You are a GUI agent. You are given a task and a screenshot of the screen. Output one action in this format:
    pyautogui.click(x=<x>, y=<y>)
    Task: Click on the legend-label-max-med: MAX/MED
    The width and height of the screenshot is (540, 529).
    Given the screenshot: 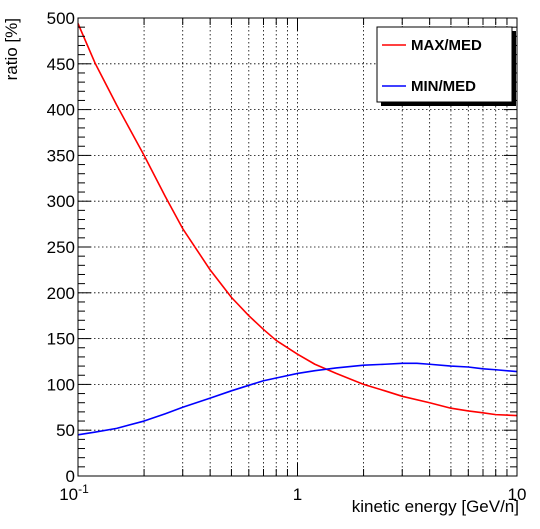 What is the action you would take?
    pyautogui.click(x=446, y=45)
    